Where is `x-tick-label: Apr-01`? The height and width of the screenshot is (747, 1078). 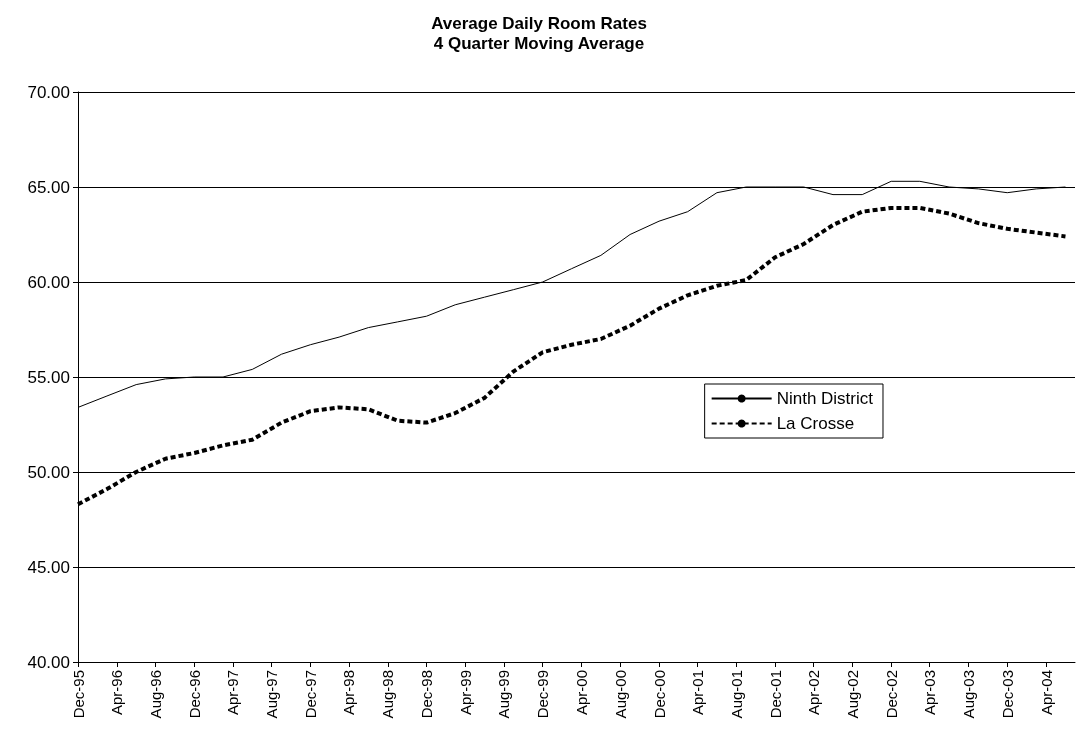
x-tick-label: Apr-01 is located at coordinates (698, 693).